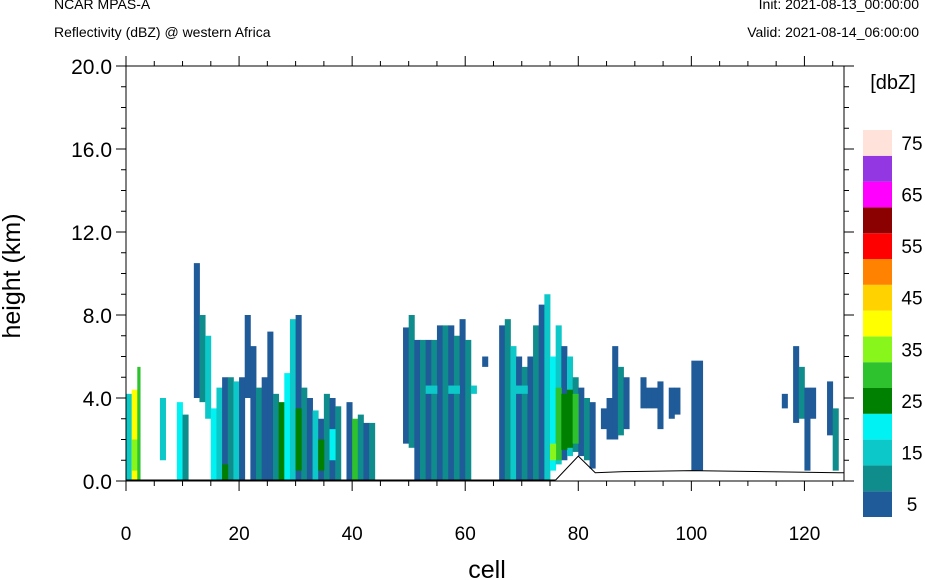  I want to click on x-tick-label: 80, so click(578, 534).